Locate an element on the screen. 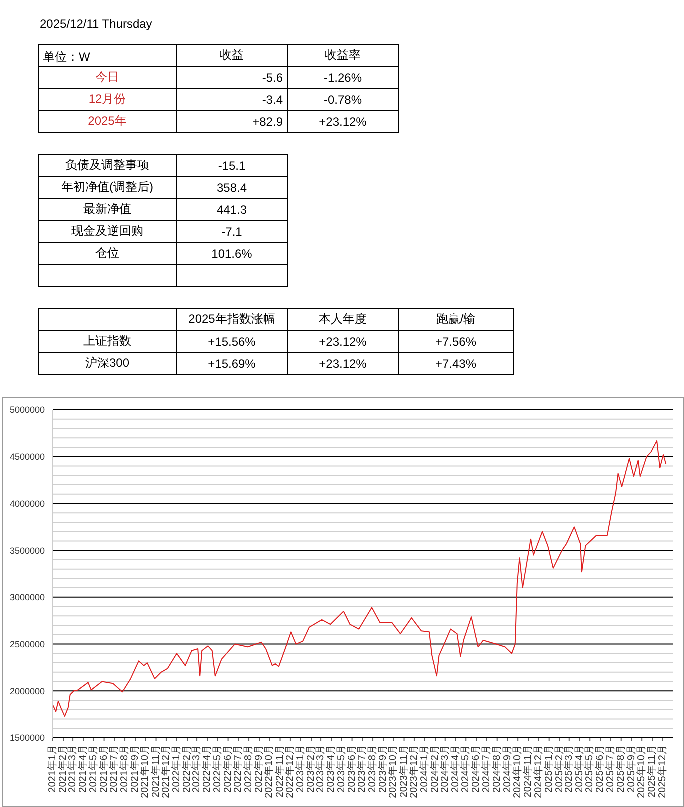 This screenshot has width=684, height=807. x-tick-label: 2024年4月 is located at coordinates (455, 769).